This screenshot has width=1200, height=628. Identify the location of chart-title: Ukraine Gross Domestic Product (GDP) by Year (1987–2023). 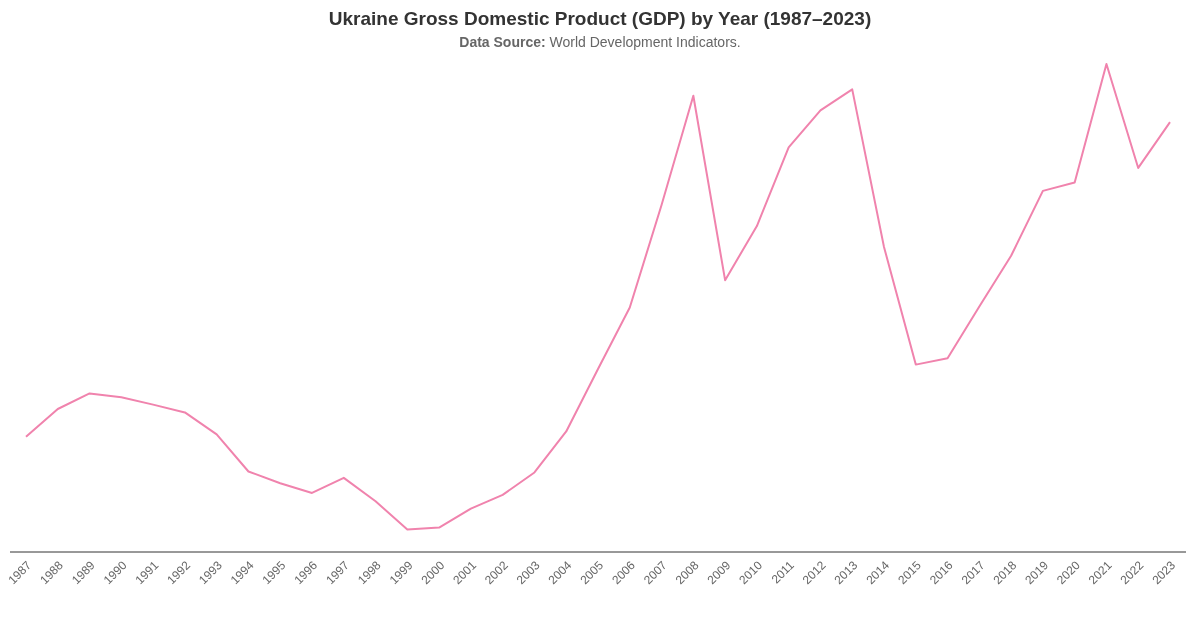
(600, 19).